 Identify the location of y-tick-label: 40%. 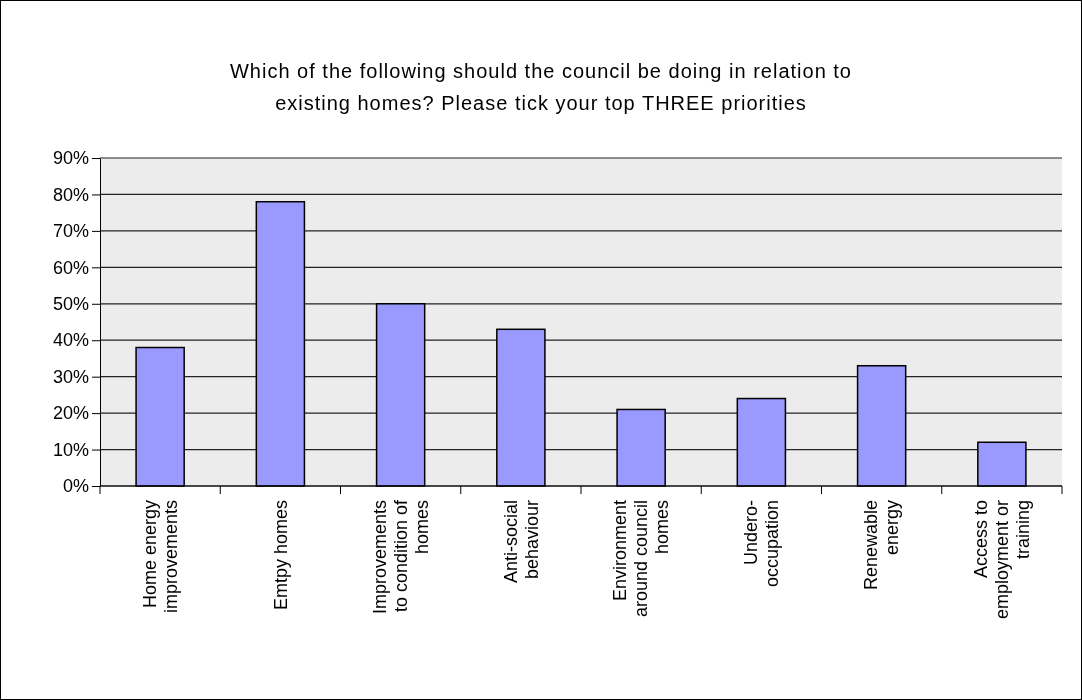
(70, 340).